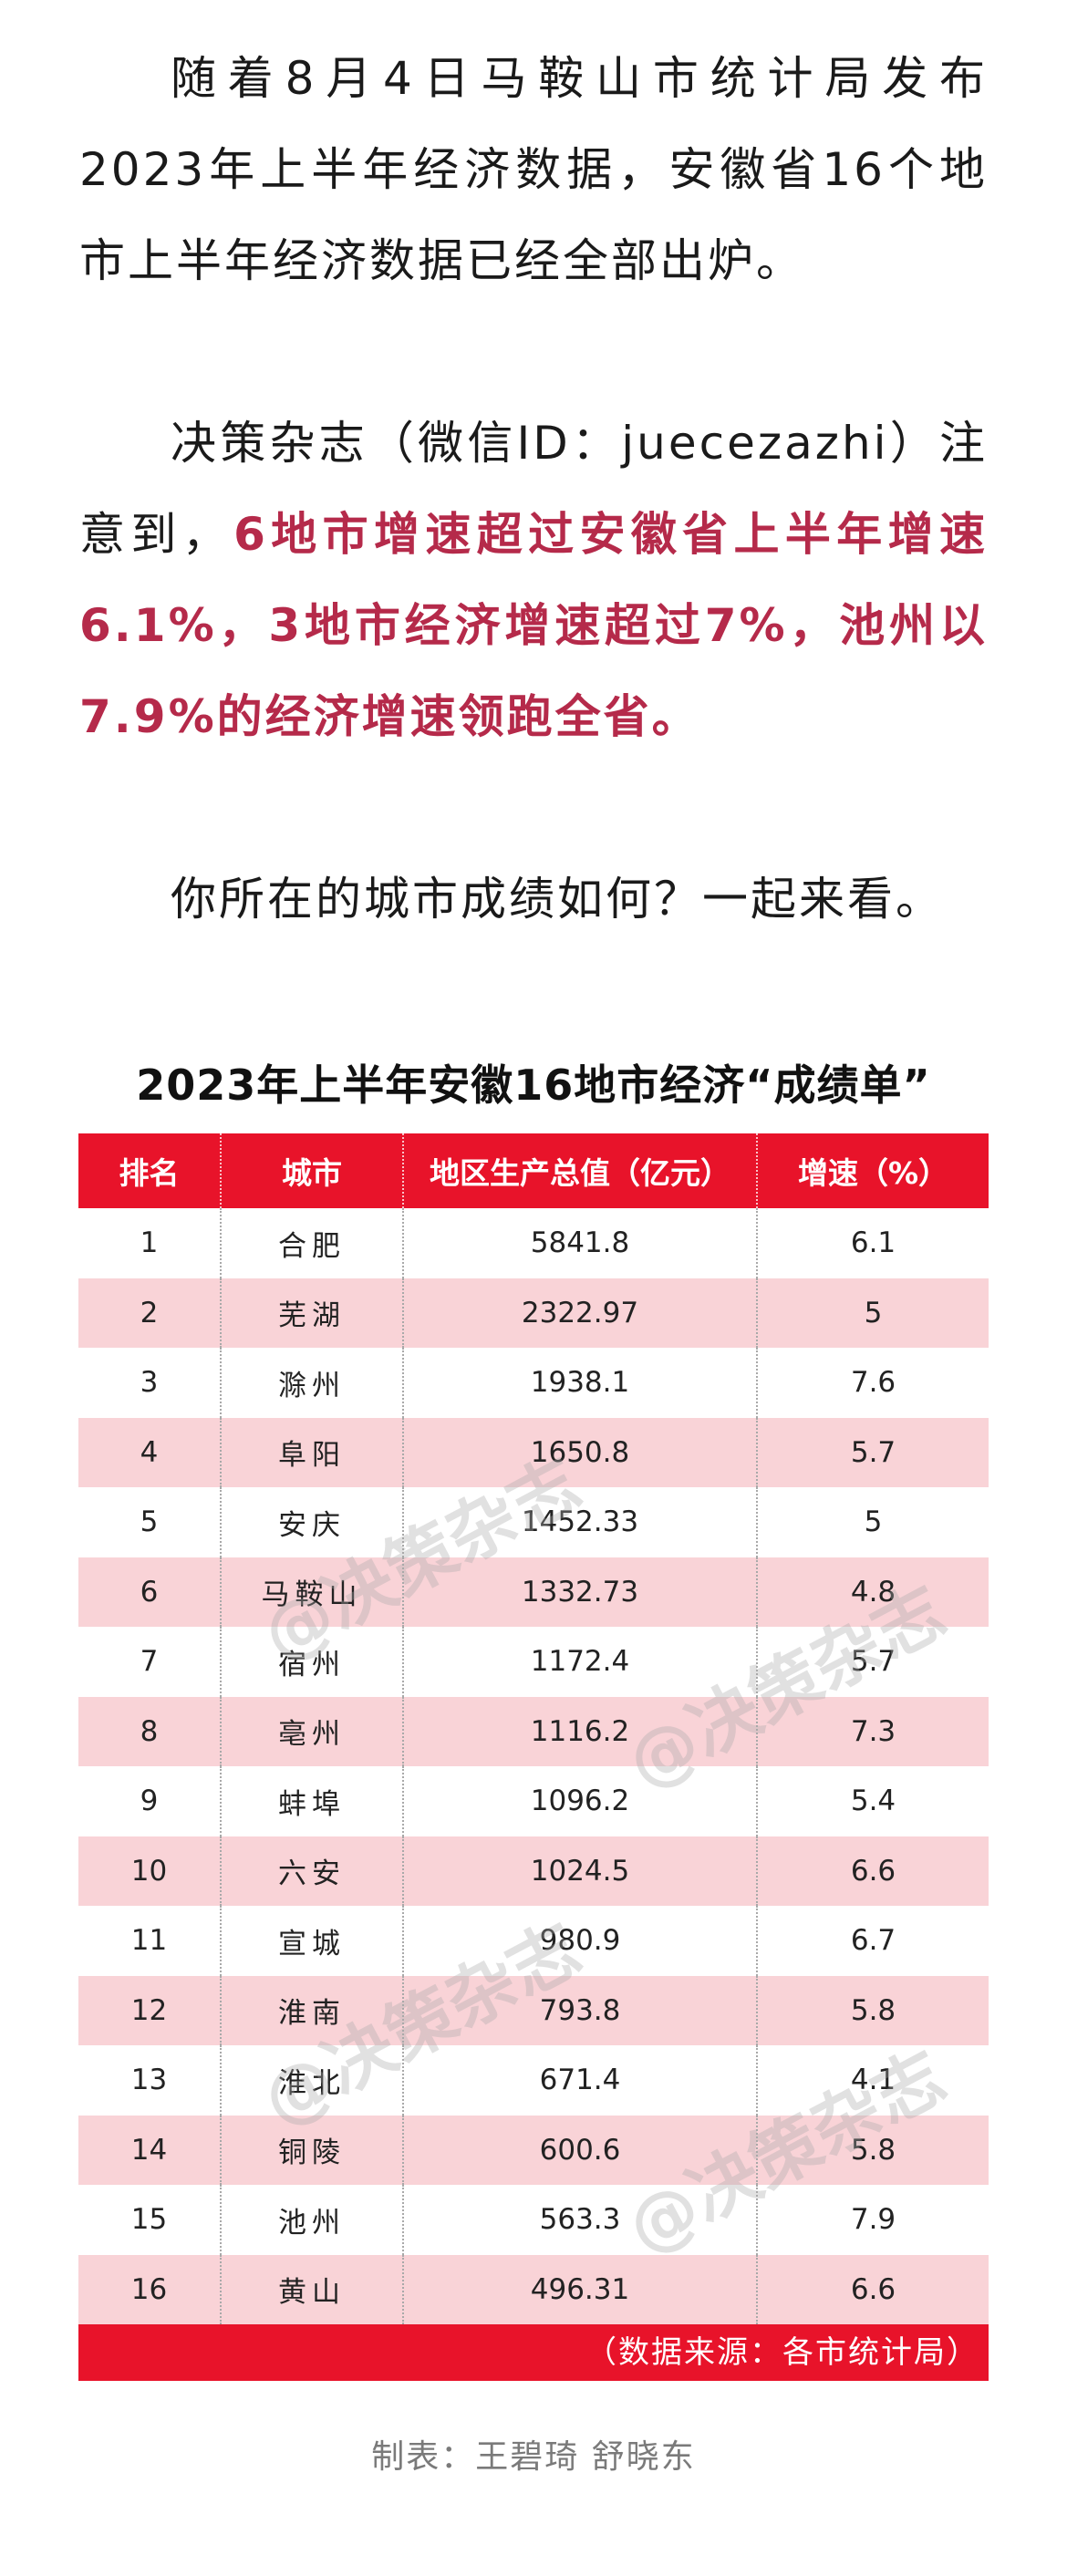 Image resolution: width=1067 pixels, height=2576 pixels. I want to click on table-header-row: 排名 城市 地区生产总值（亿元） 增速（%）, so click(533, 1170).